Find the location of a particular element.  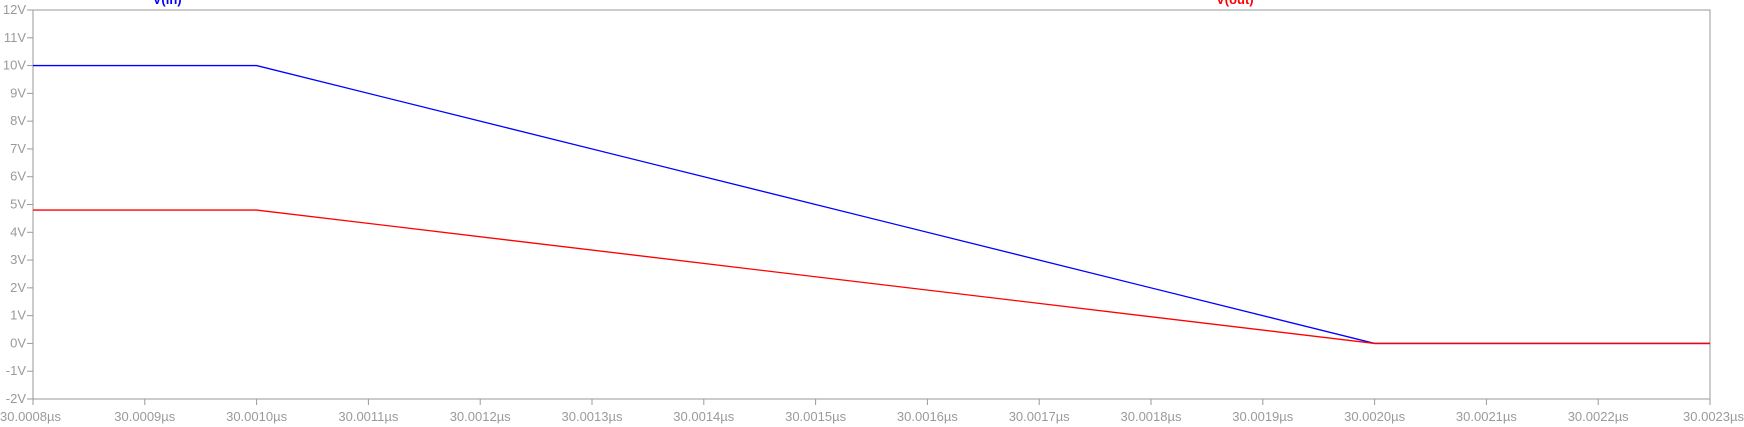

x-tick-label: 30.0017µs is located at coordinates (1039, 416).